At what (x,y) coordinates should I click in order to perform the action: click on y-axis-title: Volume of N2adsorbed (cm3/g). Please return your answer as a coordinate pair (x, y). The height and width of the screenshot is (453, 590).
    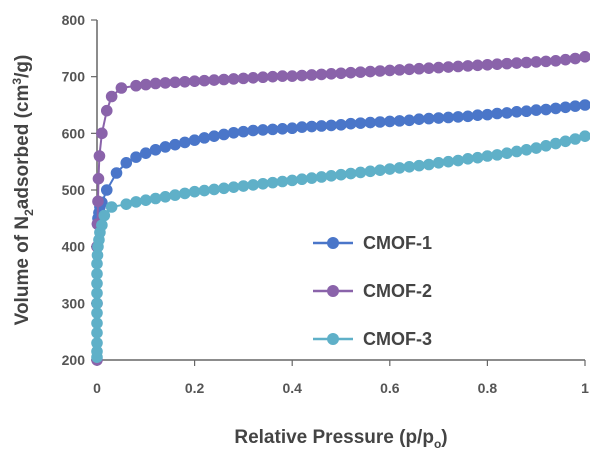
    Looking at the image, I should click on (23, 190).